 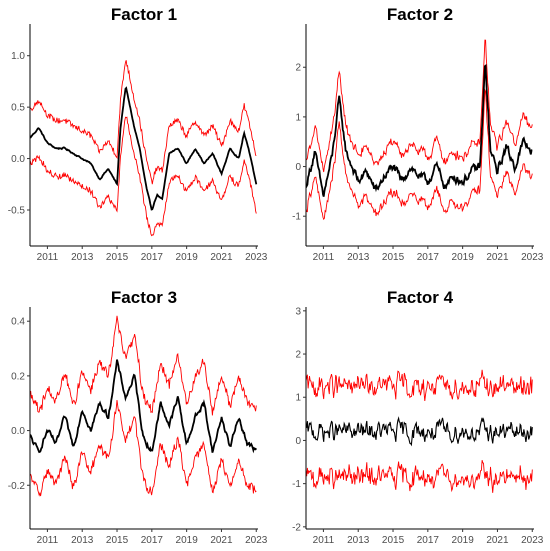 What do you see at coordinates (17, 486) in the screenshot?
I see `y-tick-label: -0.2` at bounding box center [17, 486].